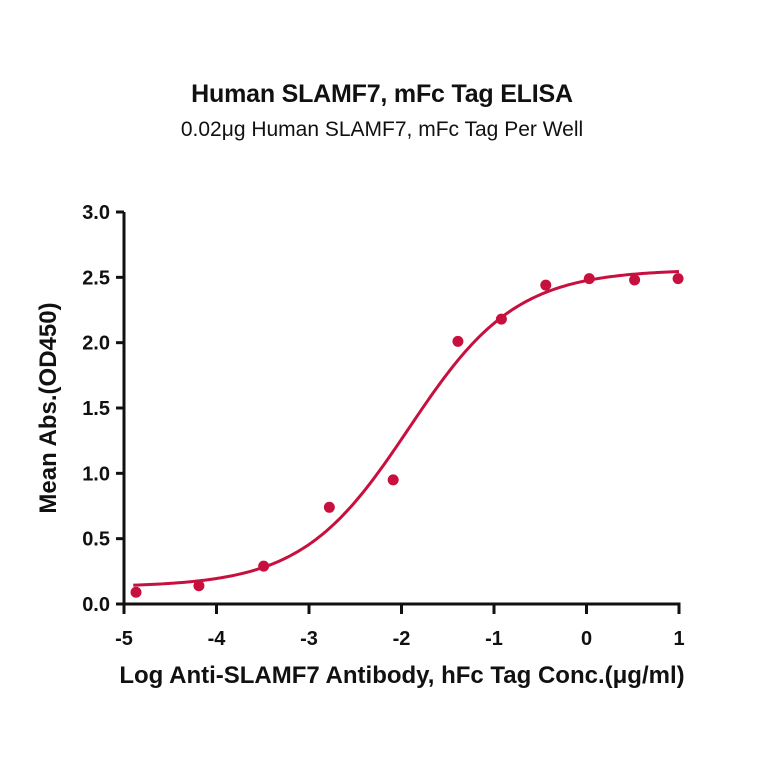 This screenshot has width=764, height=764. Describe the element at coordinates (96, 409) in the screenshot. I see `y-tick-label: 1.5` at that location.